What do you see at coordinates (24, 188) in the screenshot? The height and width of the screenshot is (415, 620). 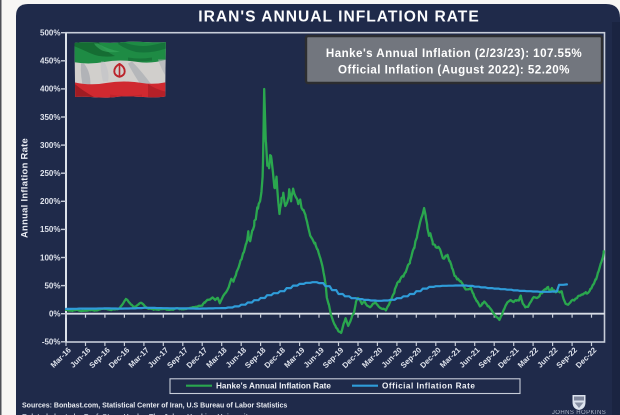 I see `svg-text: Annual Inflation Rate` at bounding box center [24, 188].